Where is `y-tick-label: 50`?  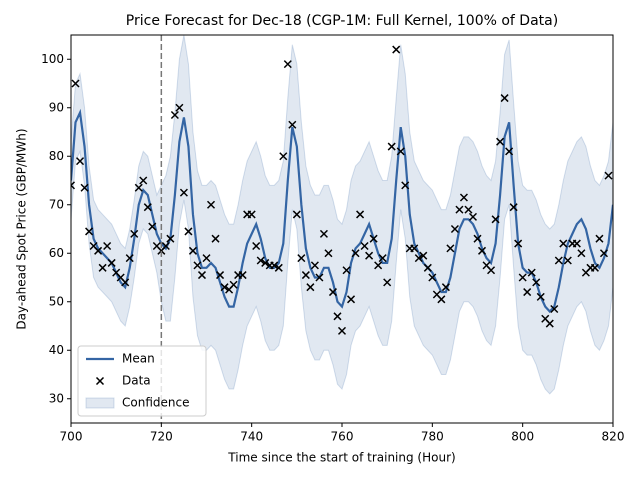 y-tick-label: 50 is located at coordinates (56, 301).